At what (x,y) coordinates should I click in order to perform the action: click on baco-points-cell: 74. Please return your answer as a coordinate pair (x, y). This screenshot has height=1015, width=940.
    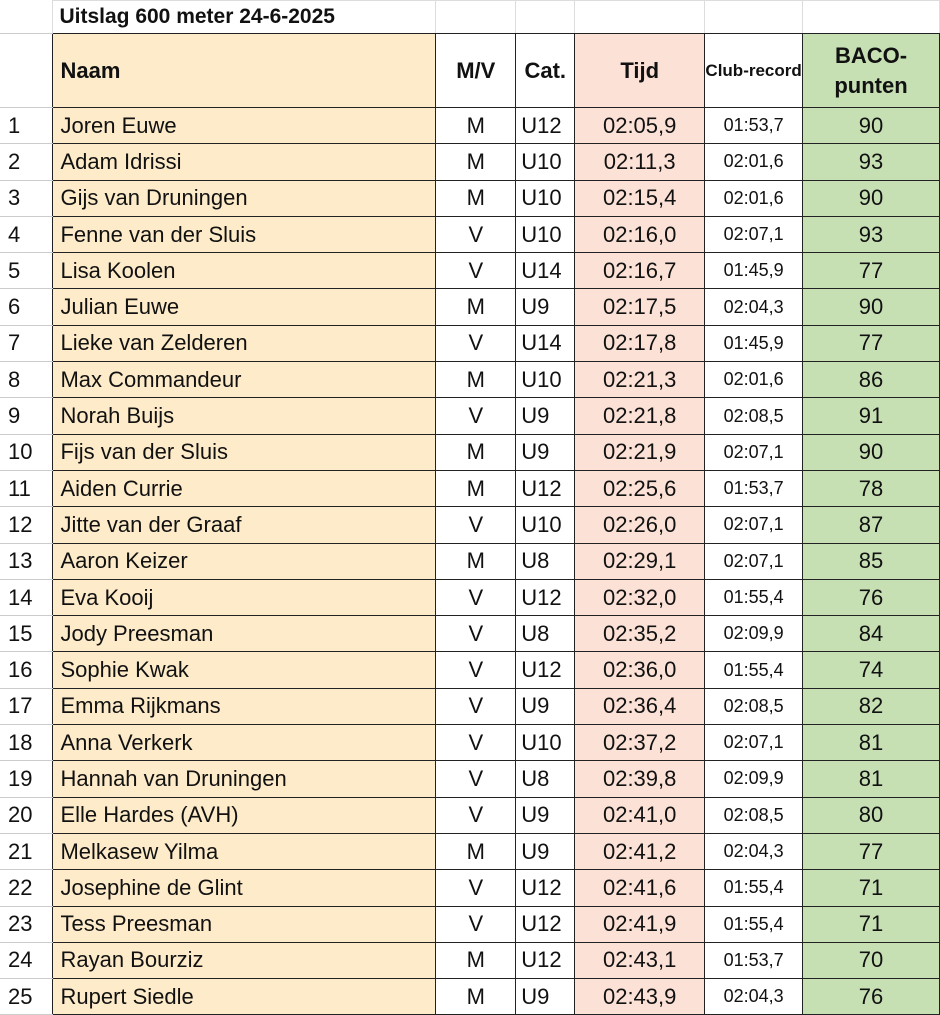
    Looking at the image, I should click on (871, 670).